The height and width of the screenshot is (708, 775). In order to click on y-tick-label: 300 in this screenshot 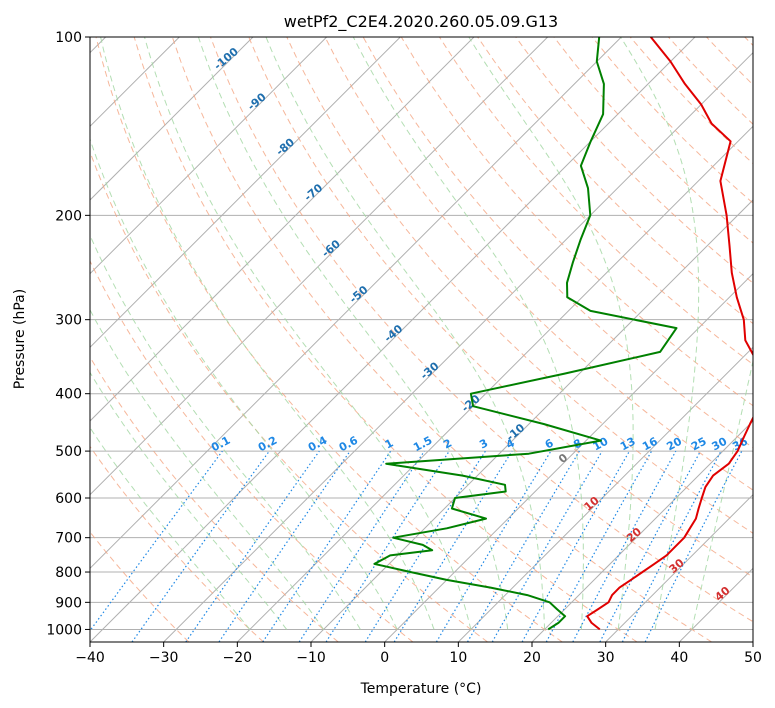, I will do `click(68, 321)`.